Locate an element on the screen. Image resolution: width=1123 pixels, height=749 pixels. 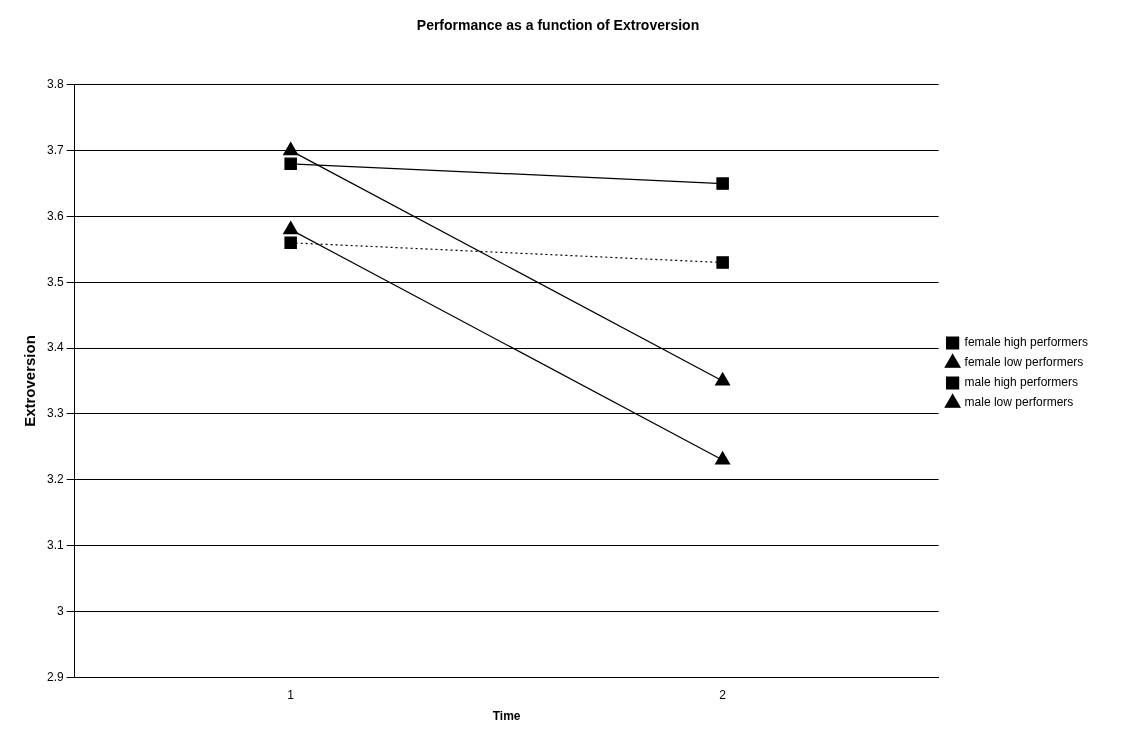
y-tick-label: 3.5 is located at coordinates (55, 281).